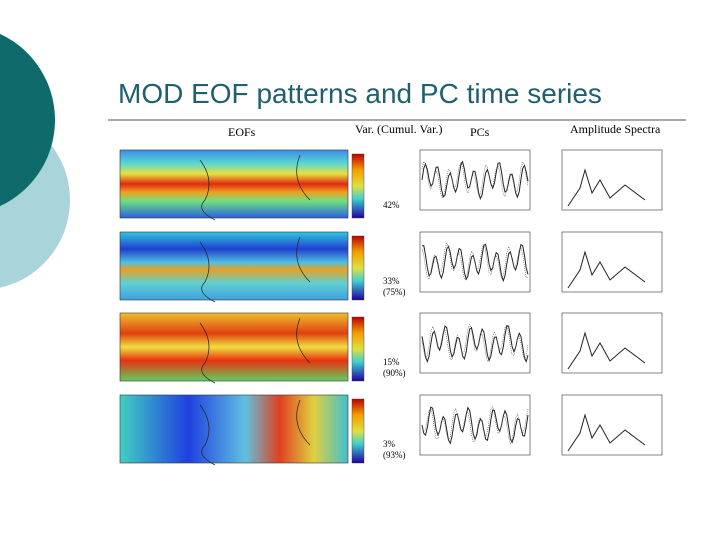 Image resolution: width=720 pixels, height=540 pixels. Describe the element at coordinates (480, 132) in the screenshot. I see `column-header: PCs` at that location.